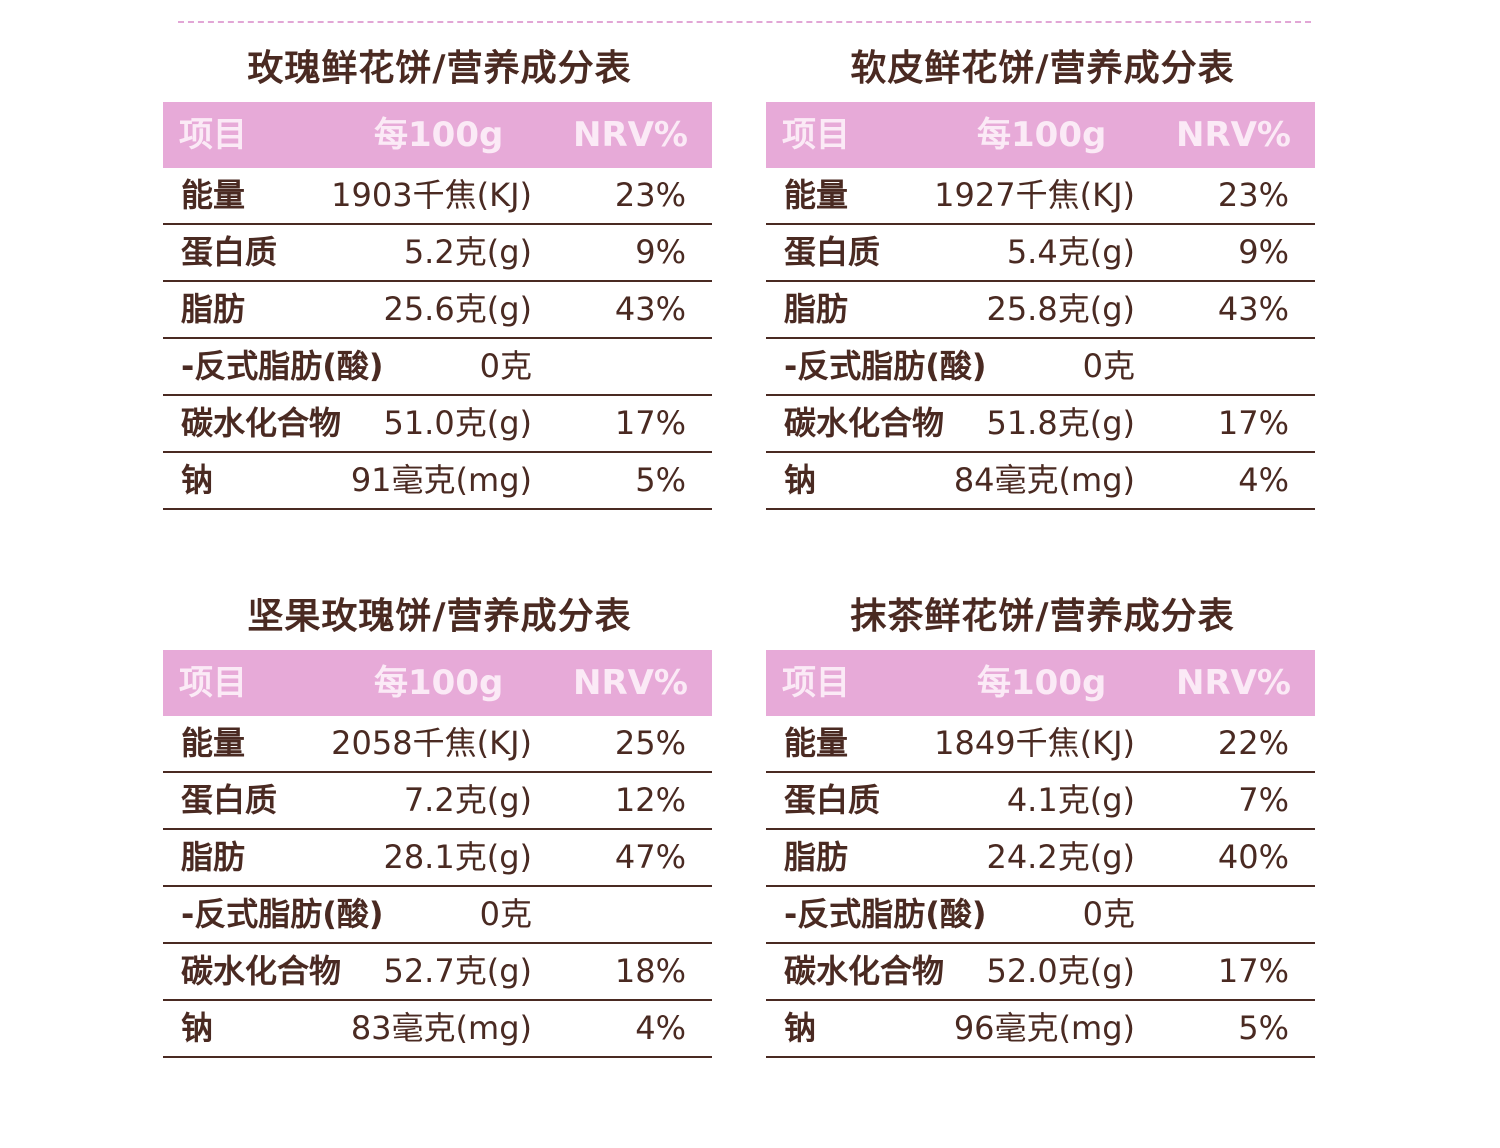  What do you see at coordinates (1034, 195) in the screenshot?
I see `nutrient-value: 1927千焦(KJ)` at bounding box center [1034, 195].